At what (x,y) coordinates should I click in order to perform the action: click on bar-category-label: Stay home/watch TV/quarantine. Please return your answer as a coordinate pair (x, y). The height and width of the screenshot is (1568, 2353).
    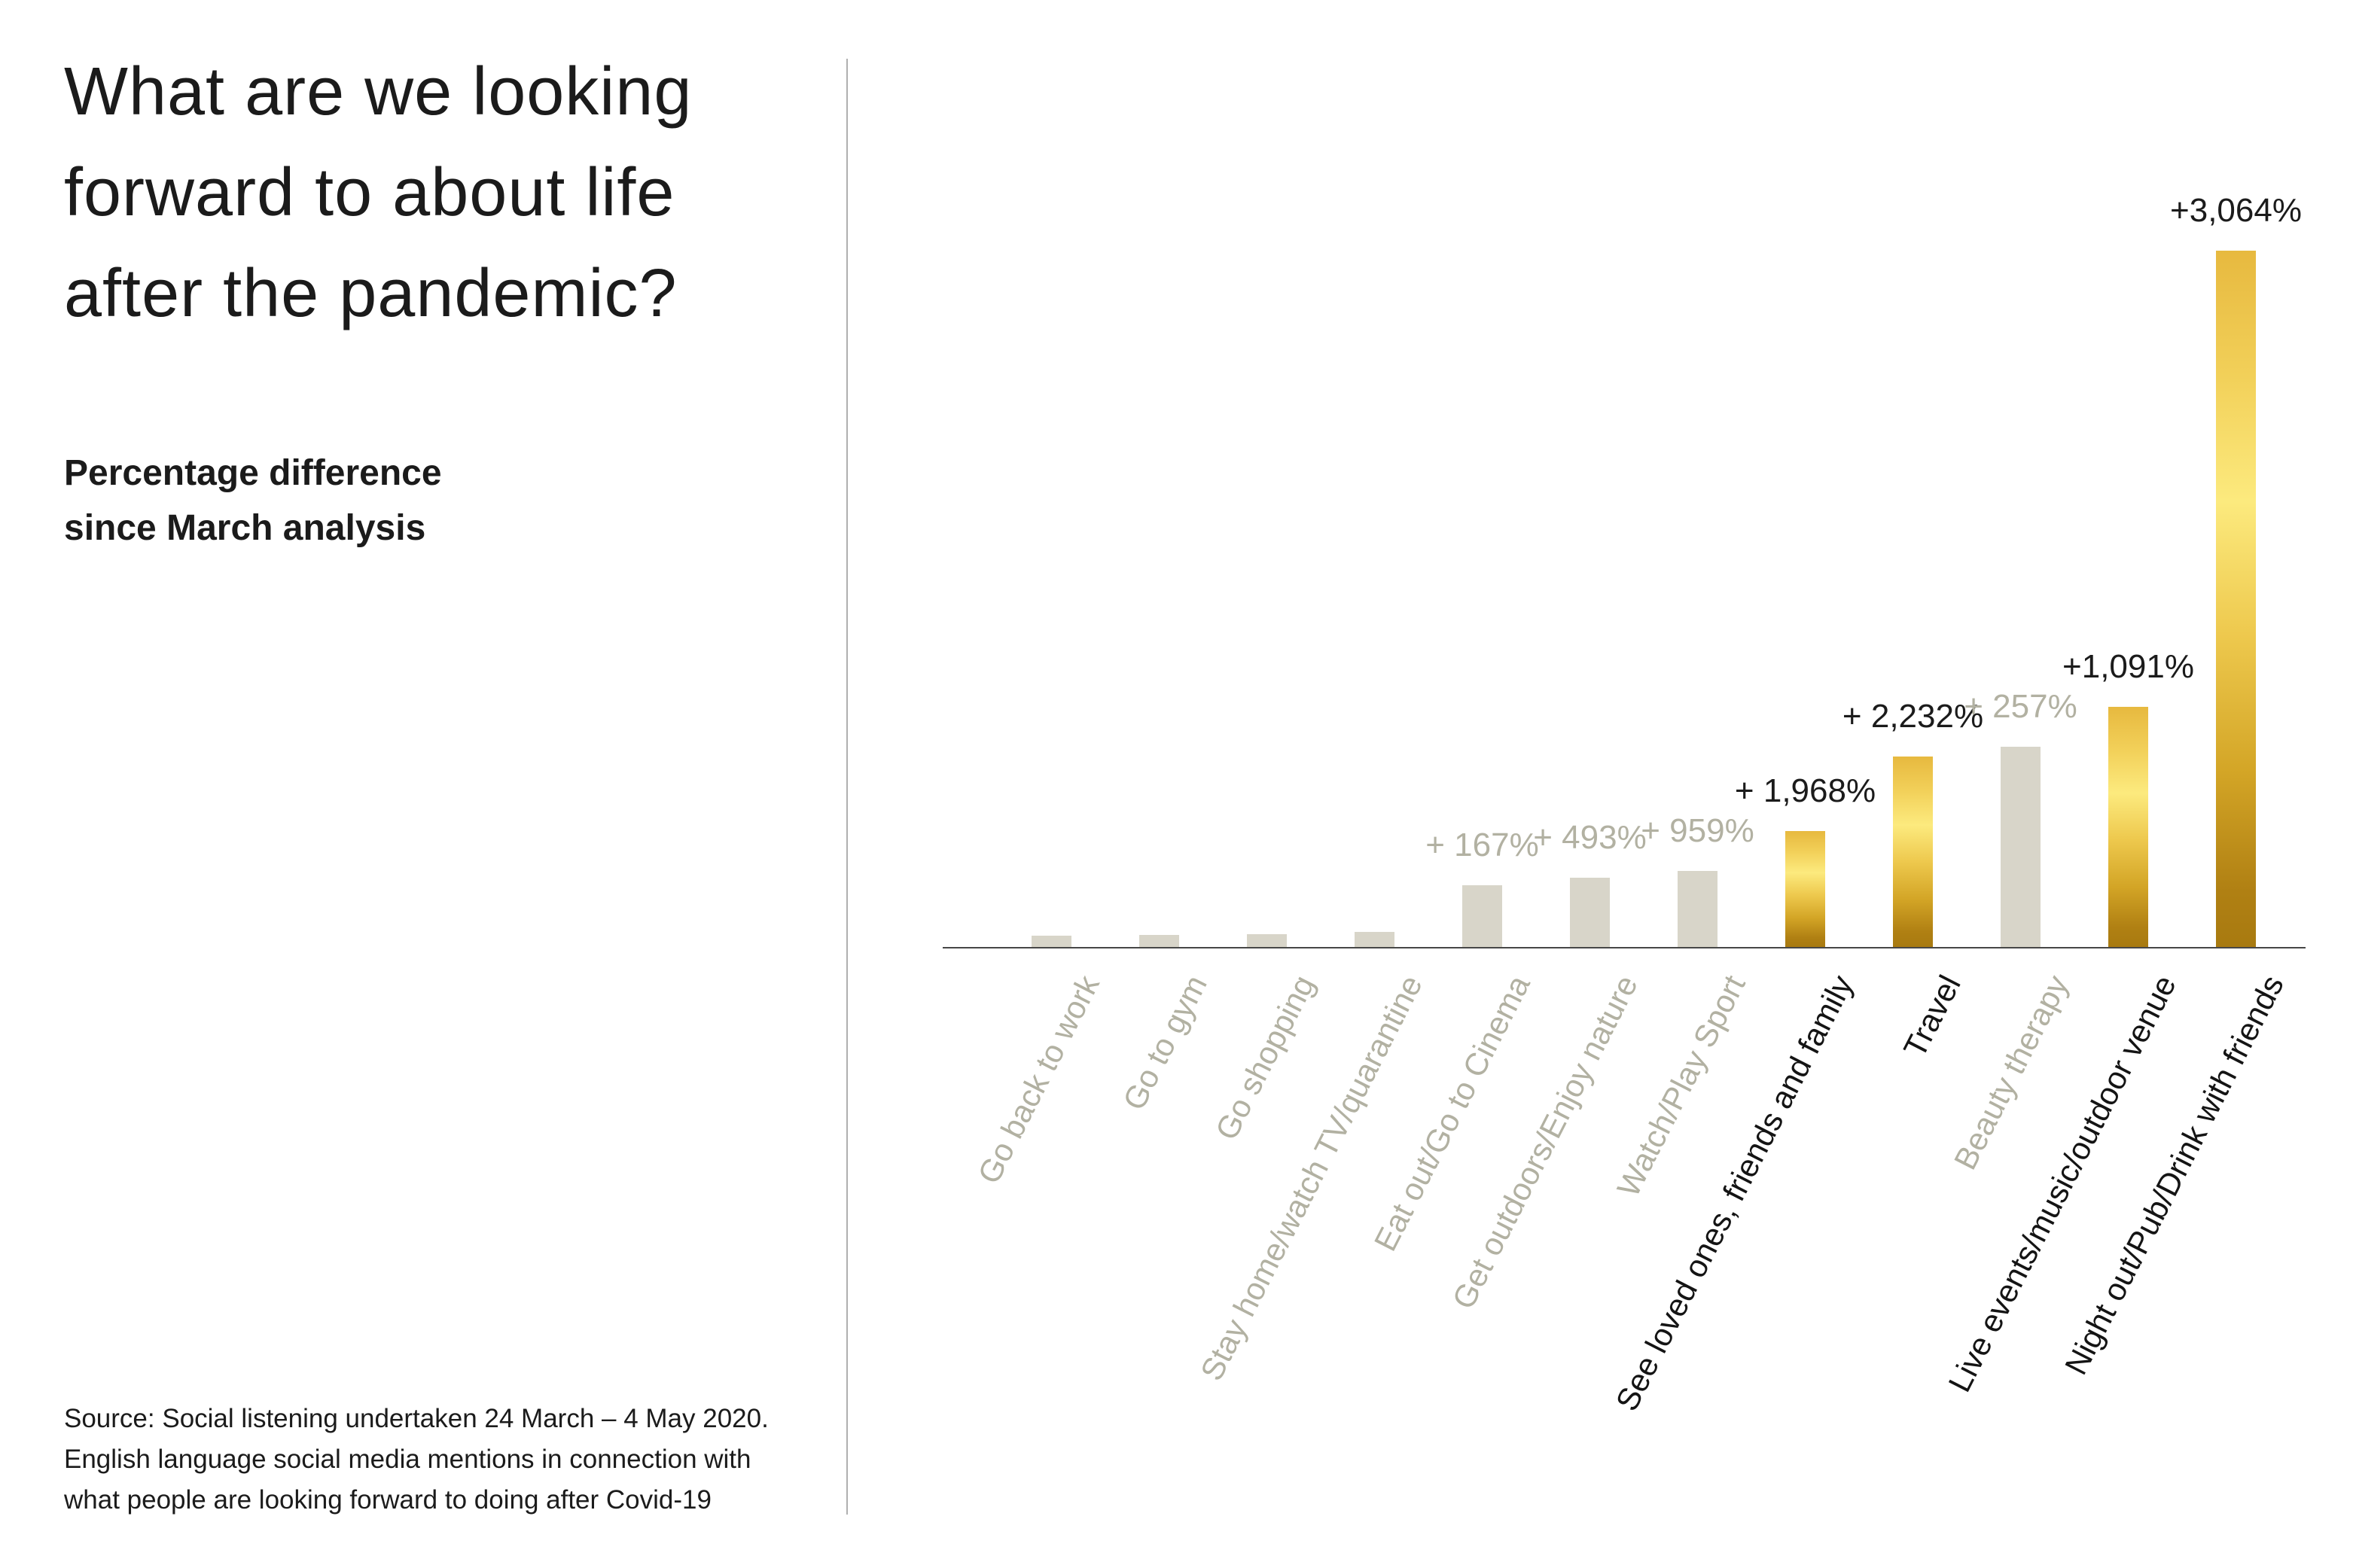
    Looking at the image, I should click on (1311, 1178).